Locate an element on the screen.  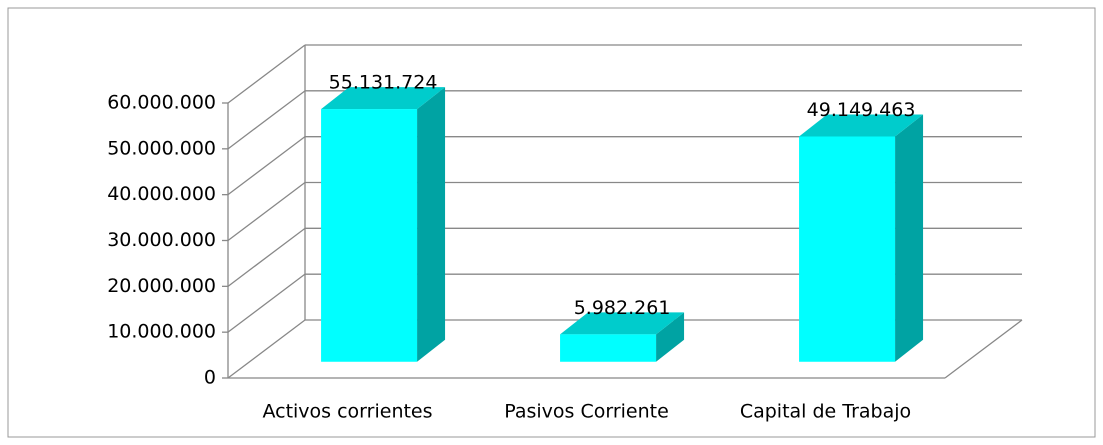
x-tick-label: Capital de Trabajo is located at coordinates (825, 412).